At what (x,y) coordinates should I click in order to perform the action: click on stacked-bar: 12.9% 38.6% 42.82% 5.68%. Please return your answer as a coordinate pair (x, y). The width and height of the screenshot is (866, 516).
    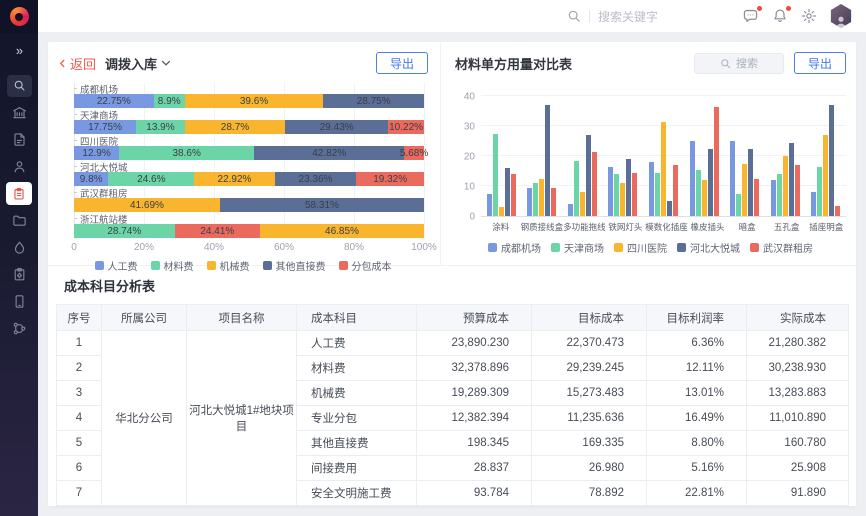
    Looking at the image, I should click on (251, 153).